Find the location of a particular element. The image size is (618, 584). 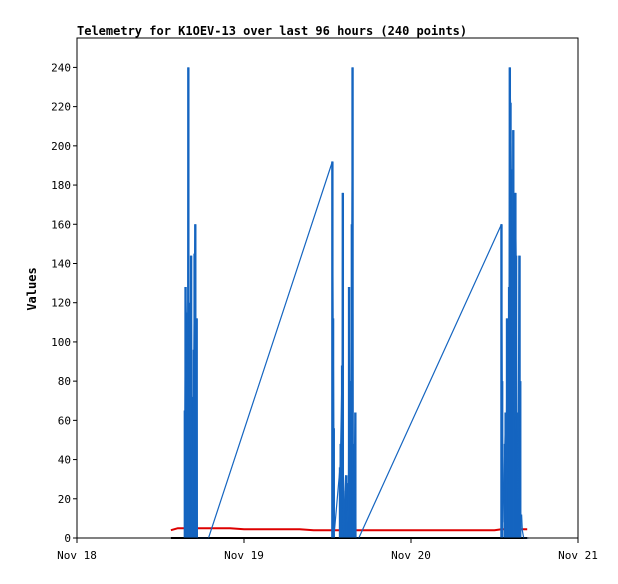

y-tick-label: 140 is located at coordinates (61, 263).